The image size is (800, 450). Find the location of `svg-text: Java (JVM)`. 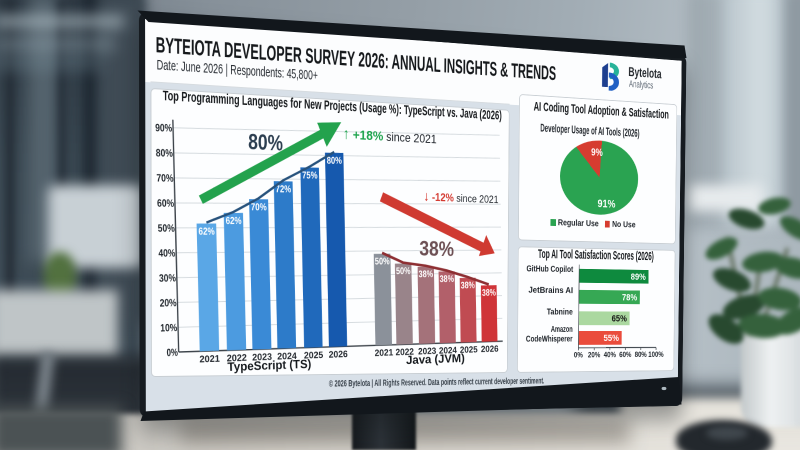

svg-text: Java (JVM) is located at coordinates (435, 359).